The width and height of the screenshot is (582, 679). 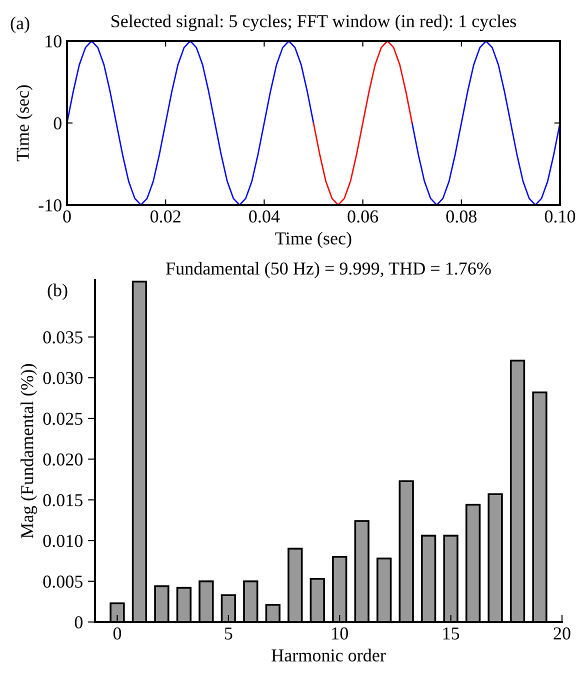 What do you see at coordinates (62, 337) in the screenshot?
I see `y-tick-label: 0.035` at bounding box center [62, 337].